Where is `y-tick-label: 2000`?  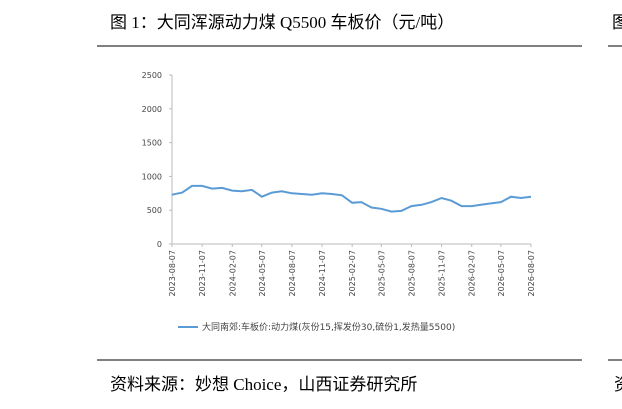 y-tick-label: 2000 is located at coordinates (152, 109).